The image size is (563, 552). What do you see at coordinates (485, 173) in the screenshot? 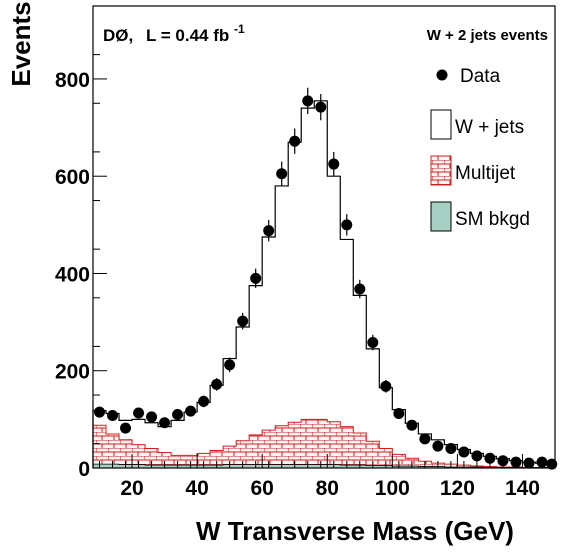
I see `legend-label-multijet: Multijet` at bounding box center [485, 173].